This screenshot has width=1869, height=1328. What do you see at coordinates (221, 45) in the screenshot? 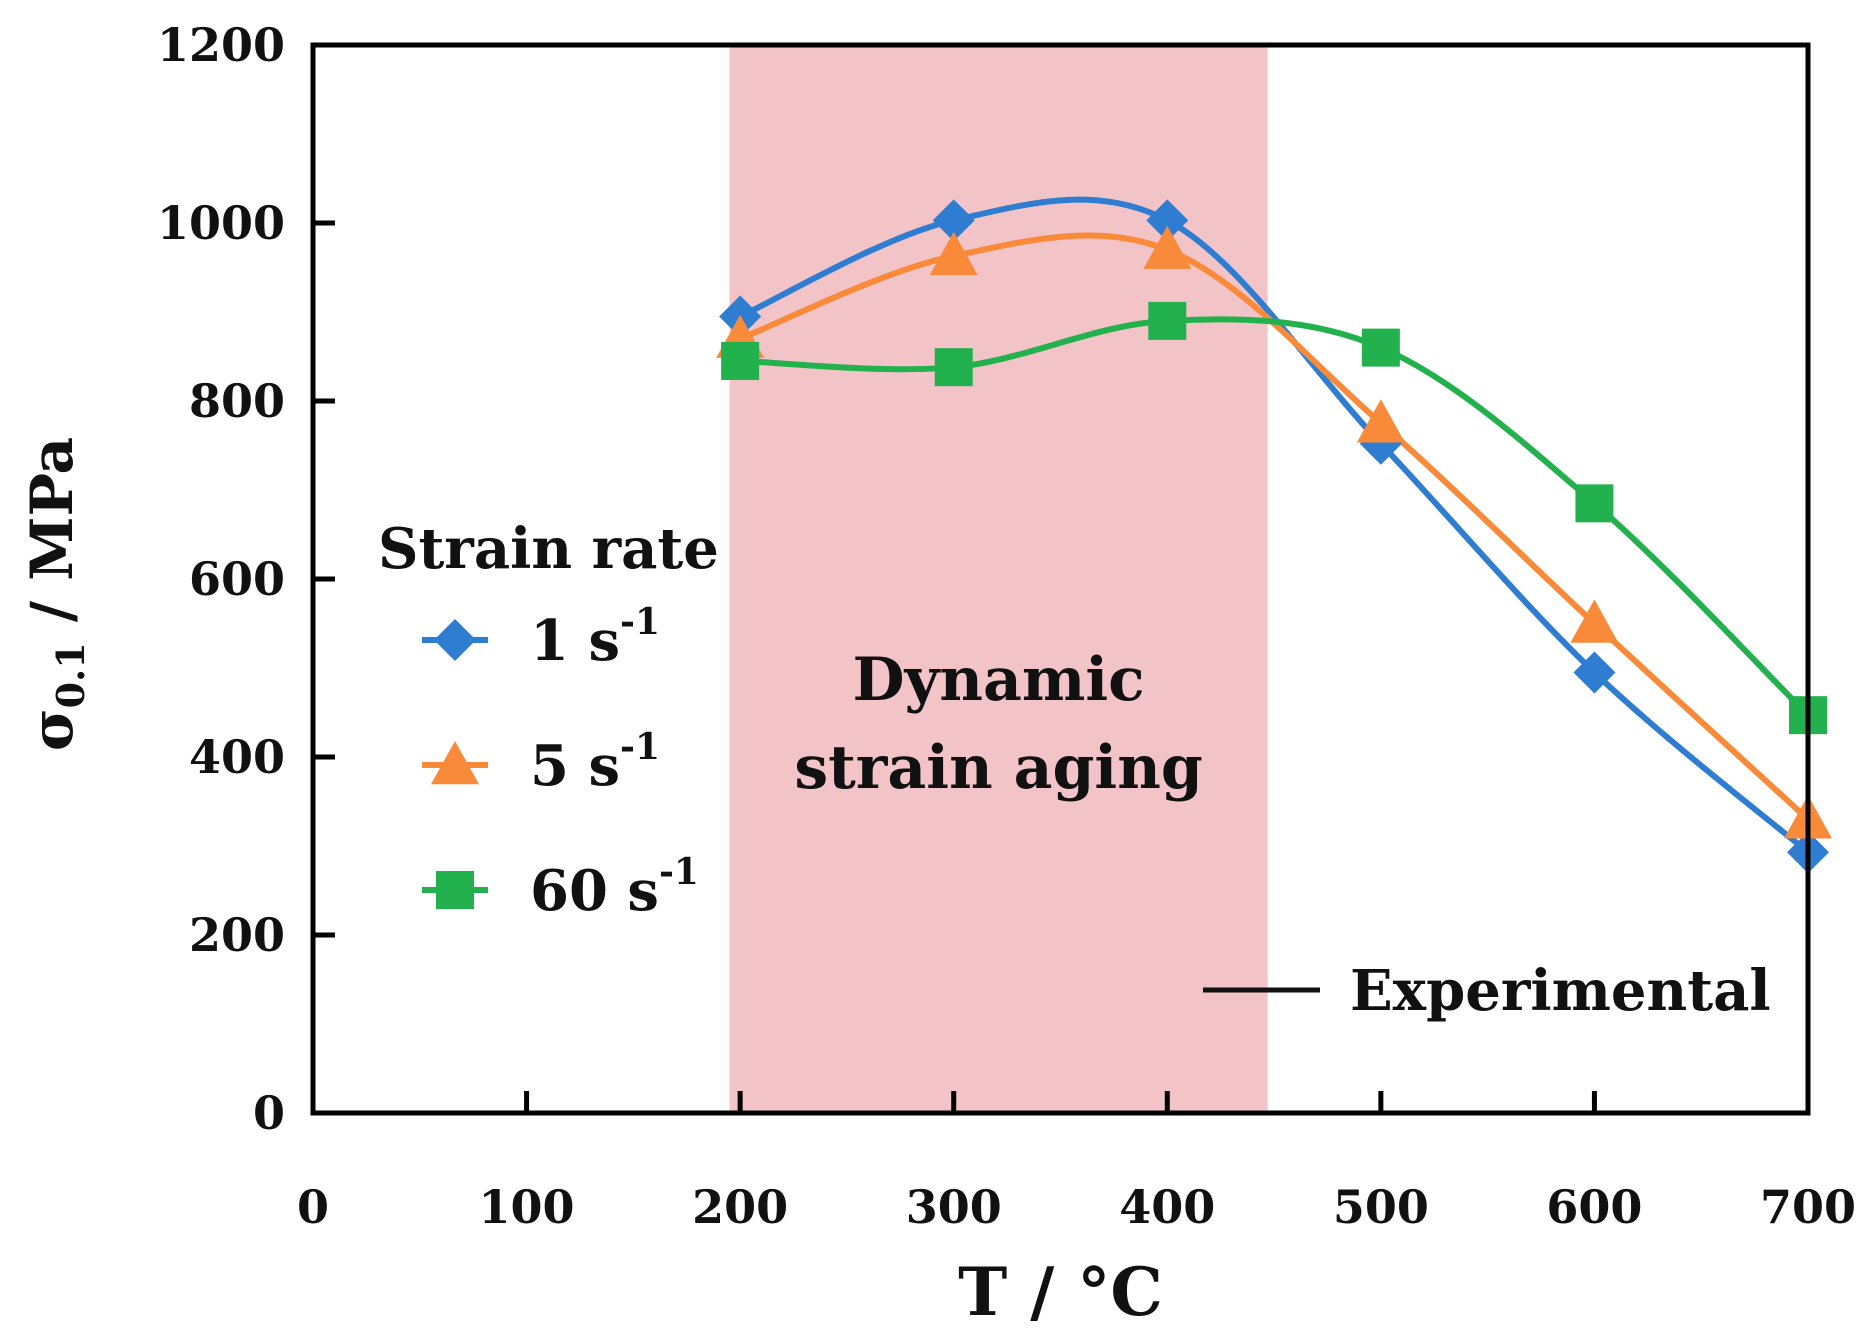
I see `y-tick-label: 1200` at bounding box center [221, 45].